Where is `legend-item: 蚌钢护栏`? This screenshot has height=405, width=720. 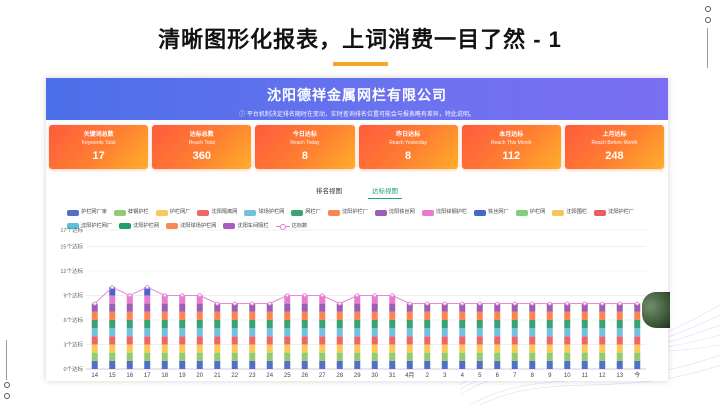 legend-item: 蚌钢护栏 is located at coordinates (131, 212).